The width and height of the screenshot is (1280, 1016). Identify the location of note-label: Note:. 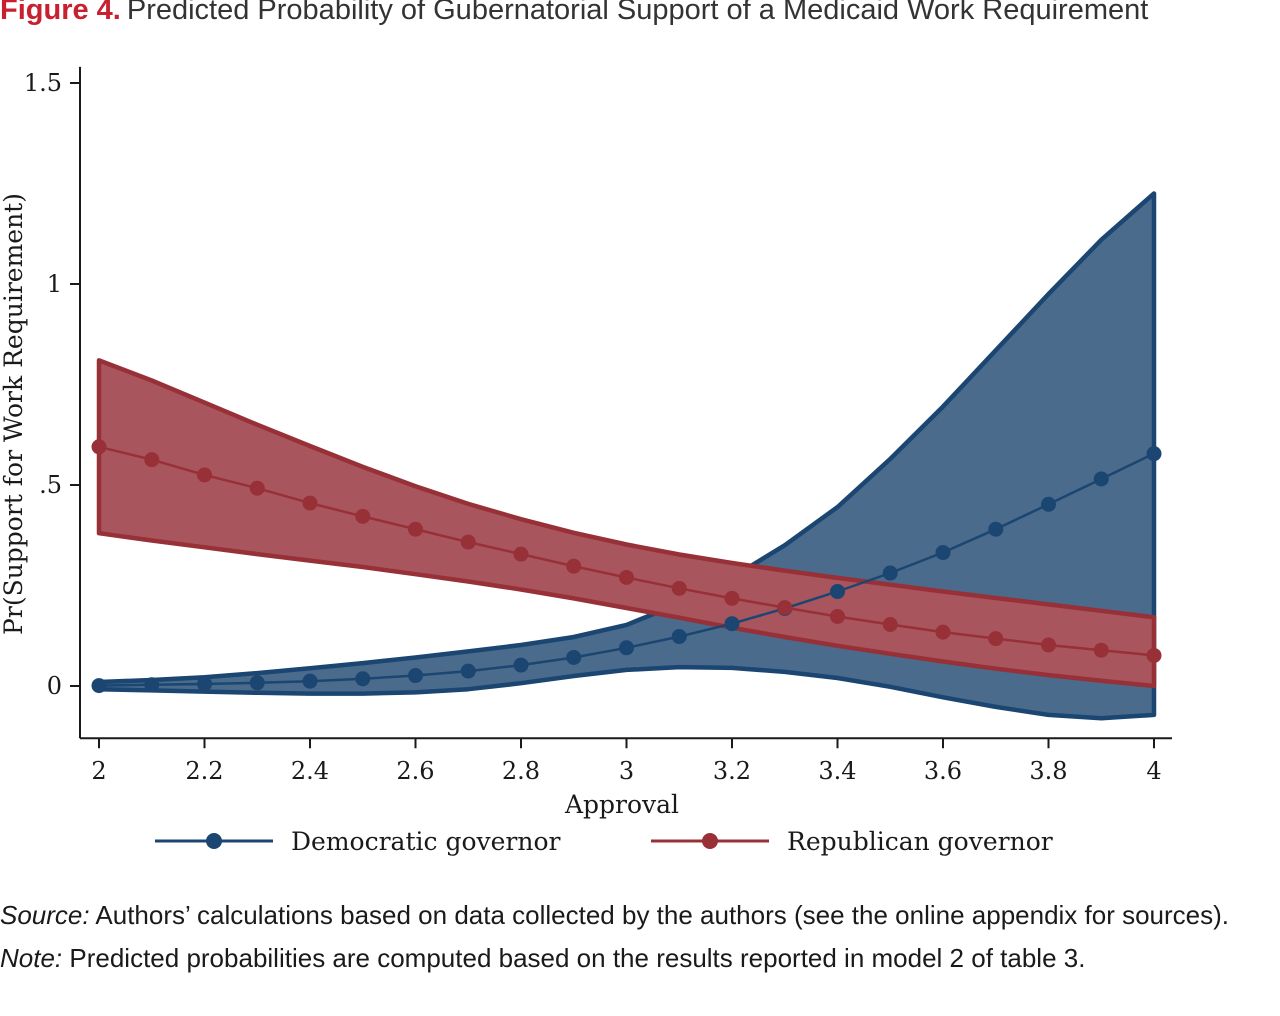
(31, 958).